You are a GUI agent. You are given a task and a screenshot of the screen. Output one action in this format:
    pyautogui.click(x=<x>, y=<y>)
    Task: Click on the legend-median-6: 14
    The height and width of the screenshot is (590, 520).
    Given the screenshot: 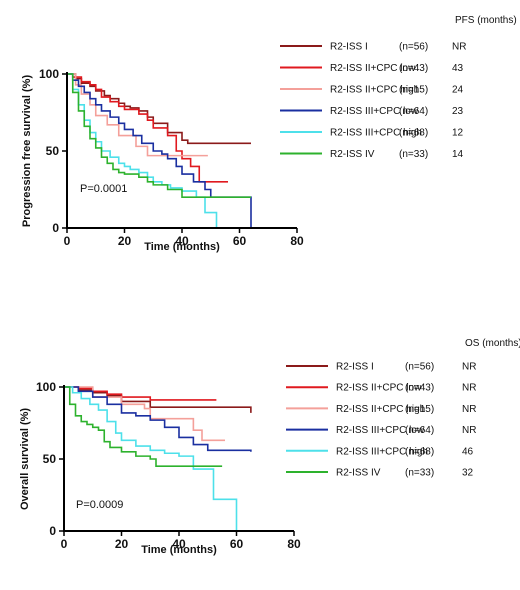 What is the action you would take?
    pyautogui.click(x=458, y=154)
    